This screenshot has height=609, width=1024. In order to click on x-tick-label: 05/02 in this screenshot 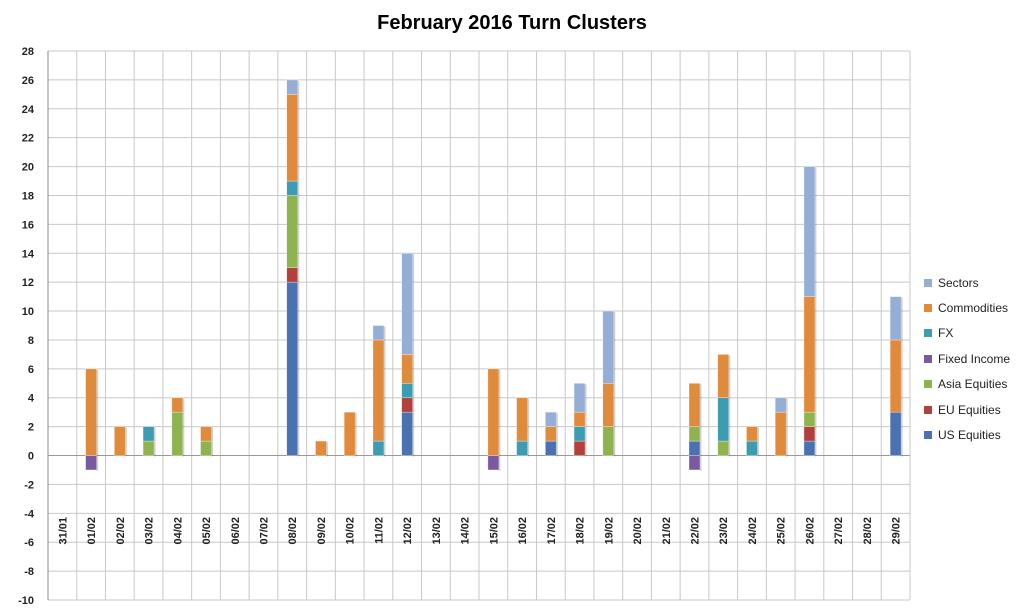, I will do `click(207, 531)`.